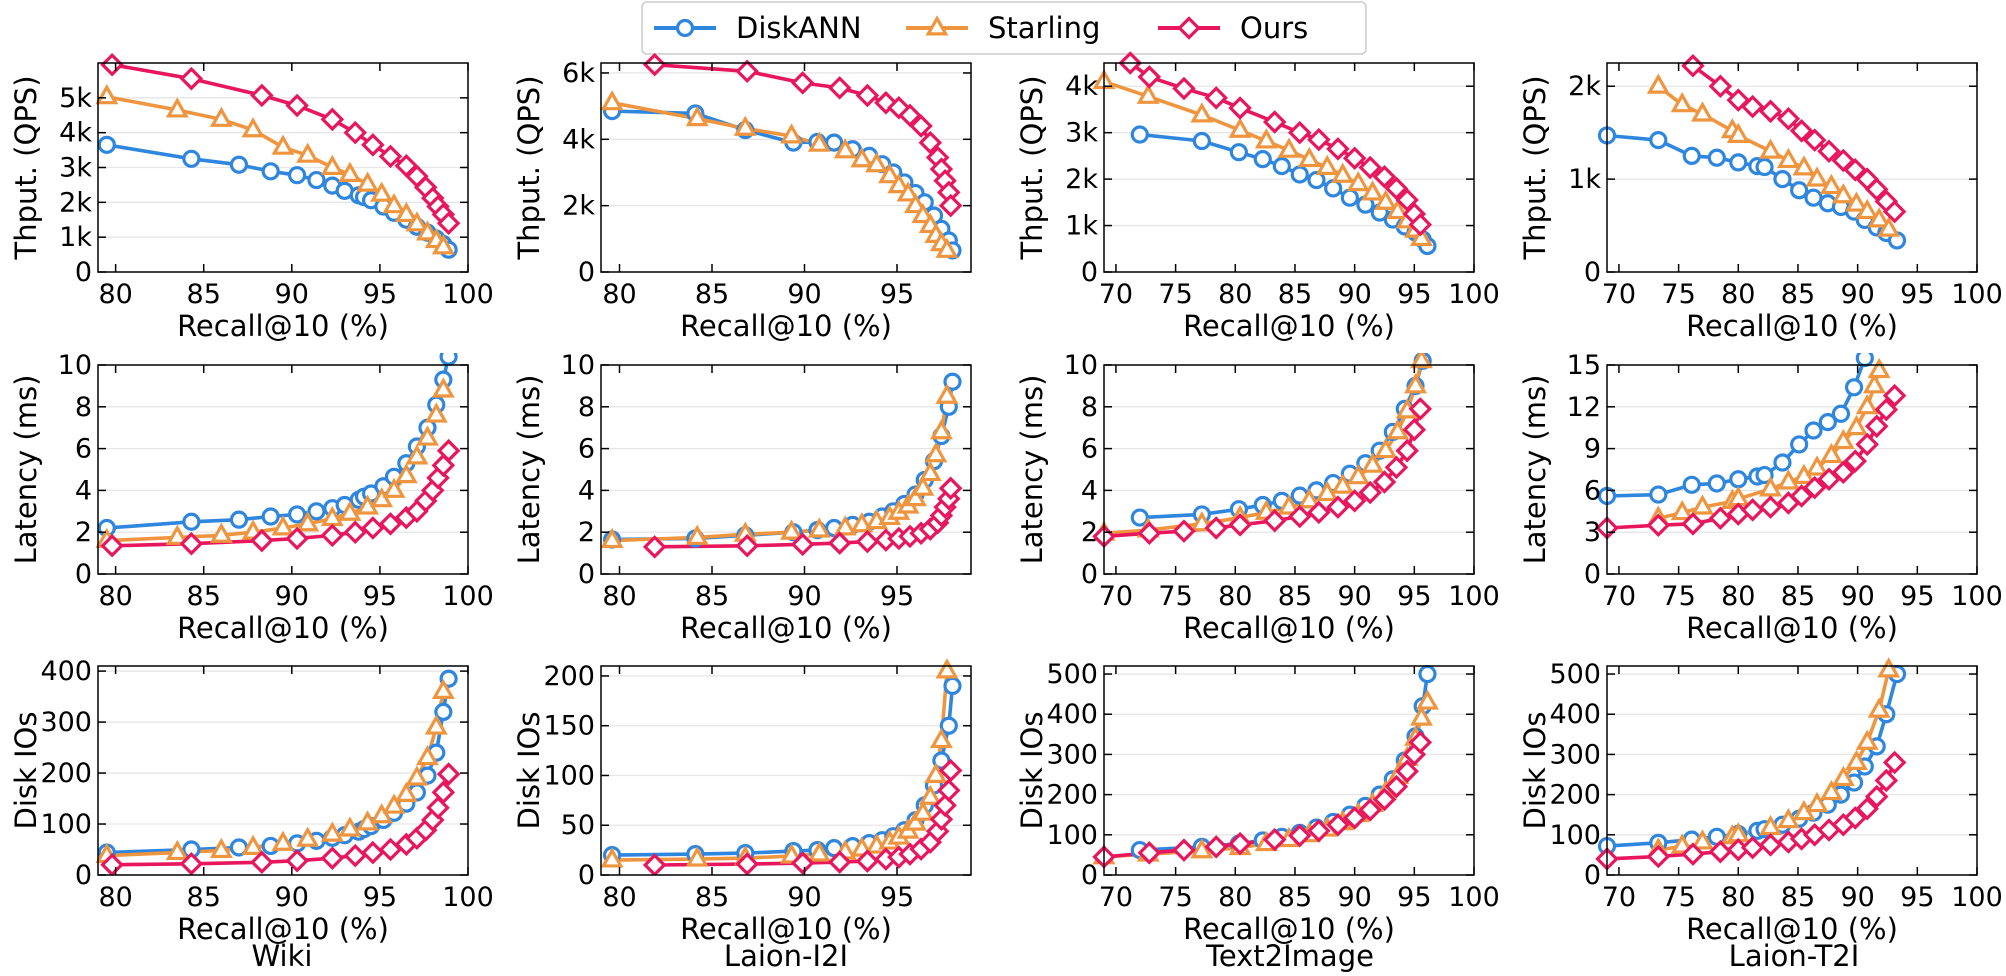  I want to click on x-tick-label: 75, so click(1175, 897).